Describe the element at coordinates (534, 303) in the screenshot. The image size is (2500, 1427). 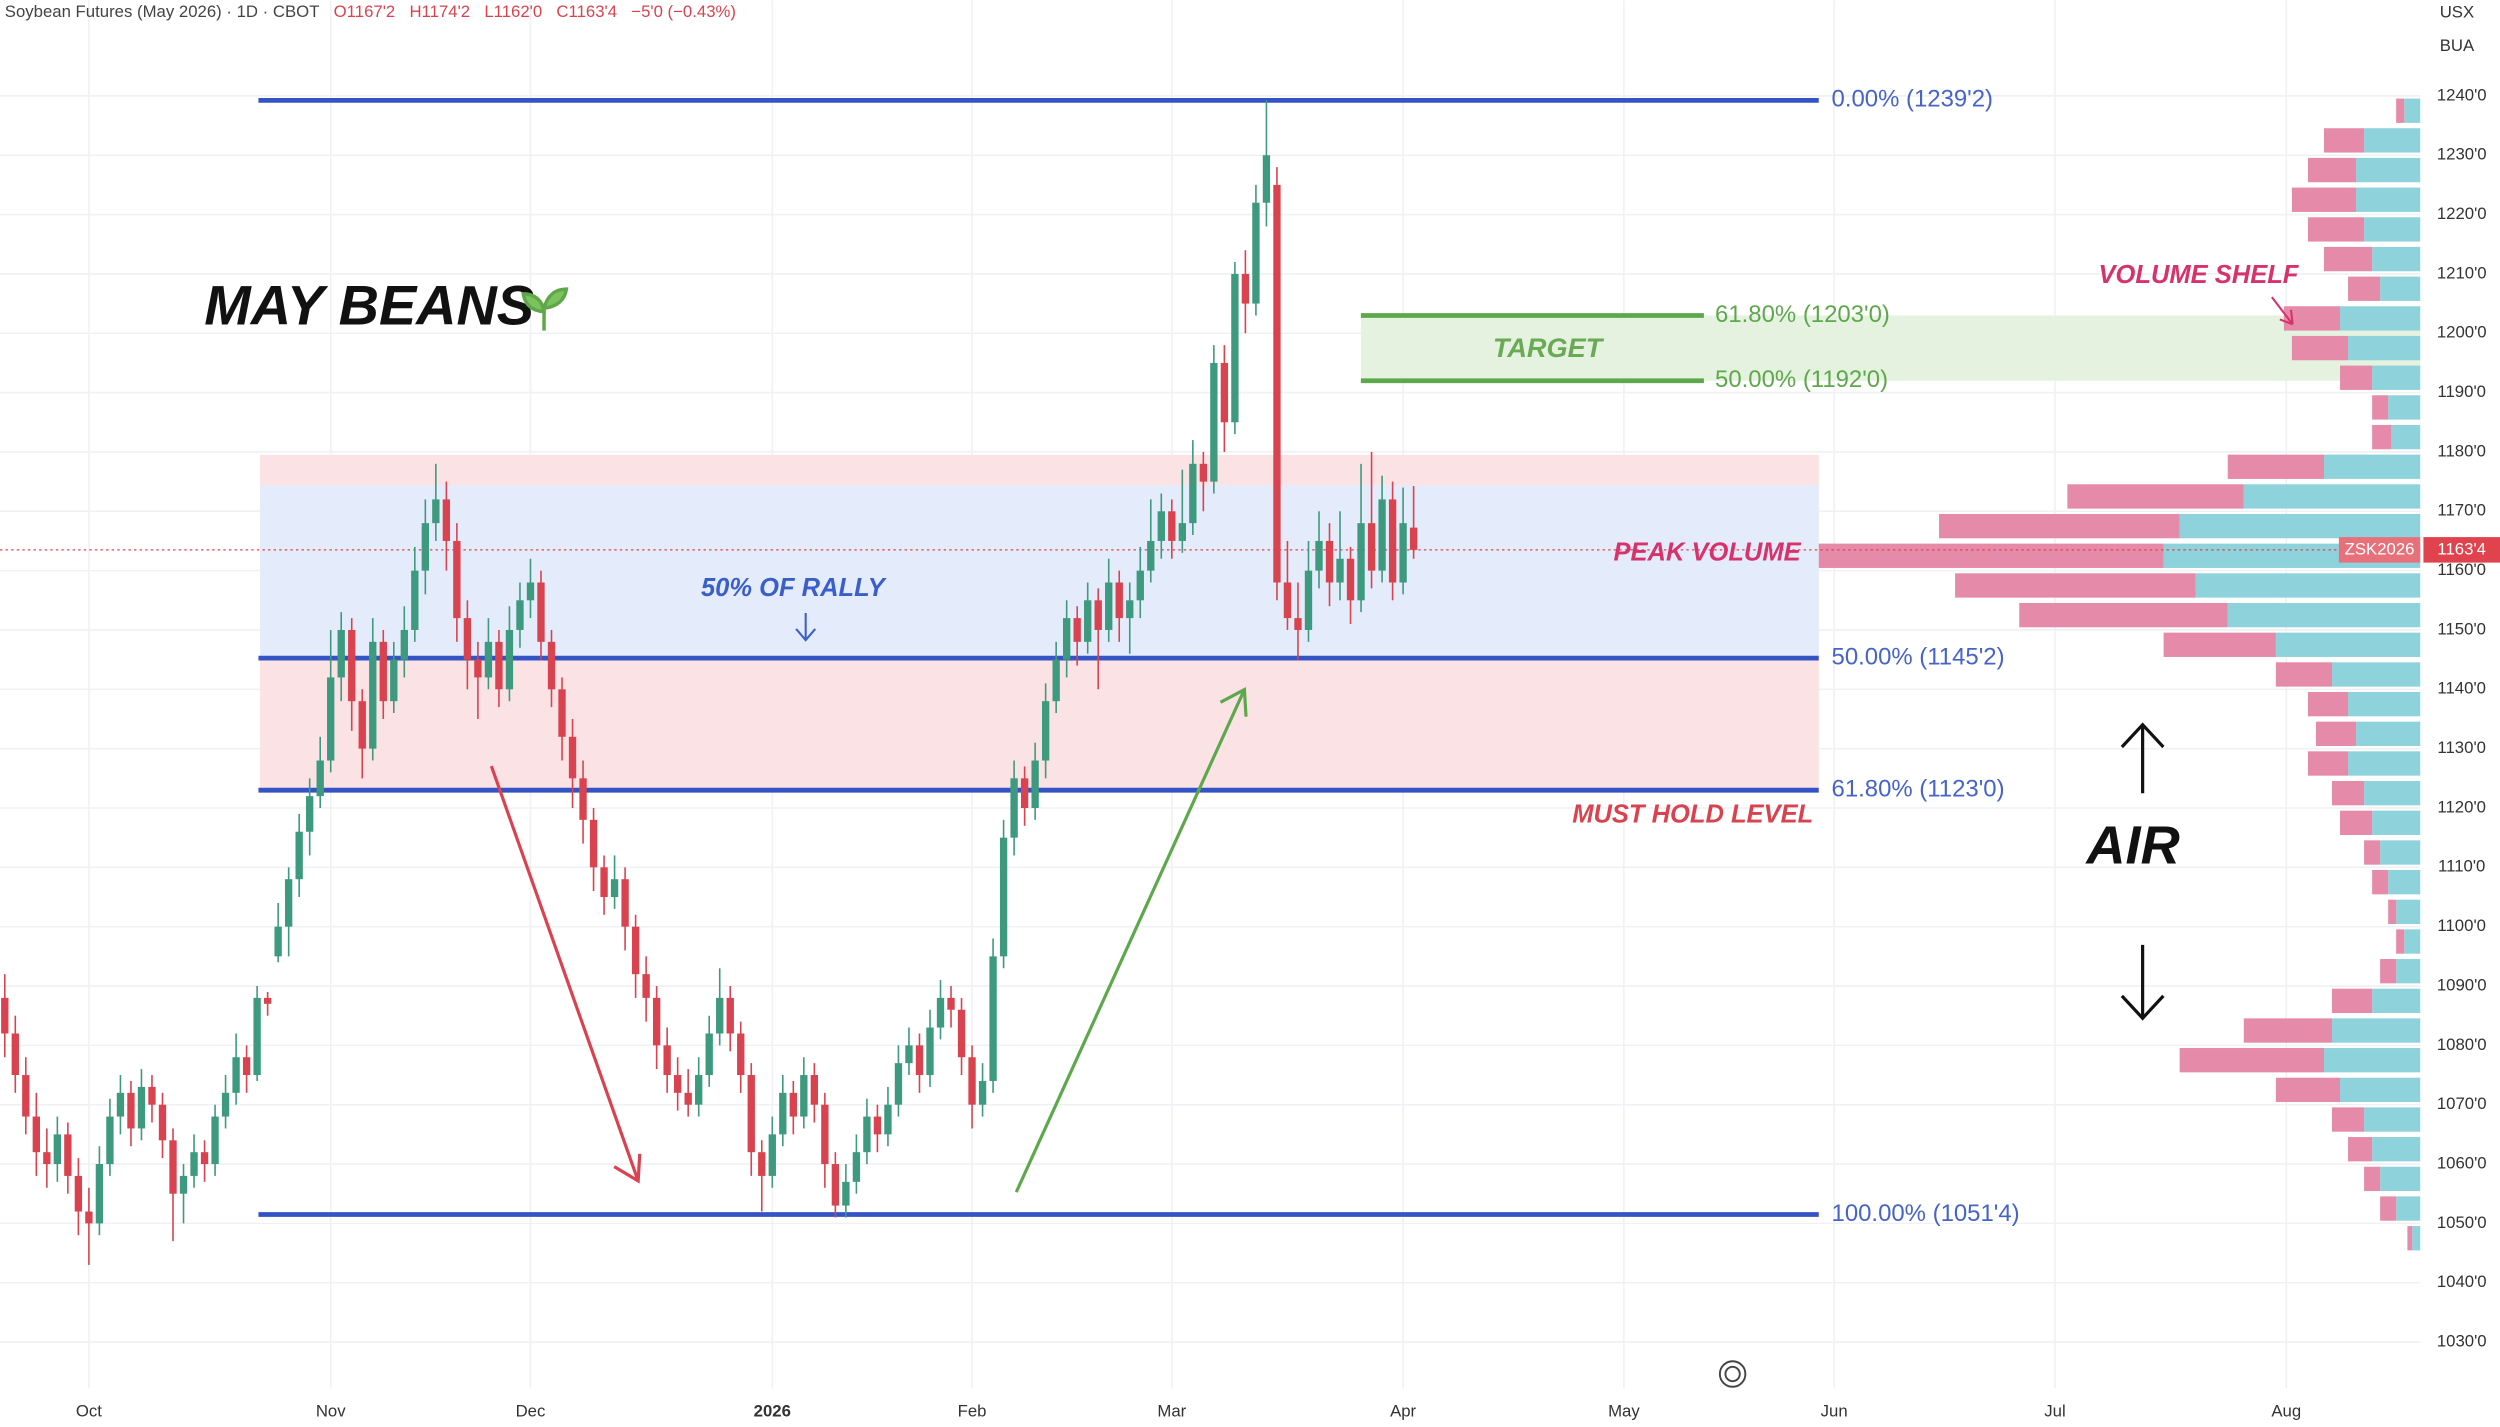
I see `sprout-leaf` at that location.